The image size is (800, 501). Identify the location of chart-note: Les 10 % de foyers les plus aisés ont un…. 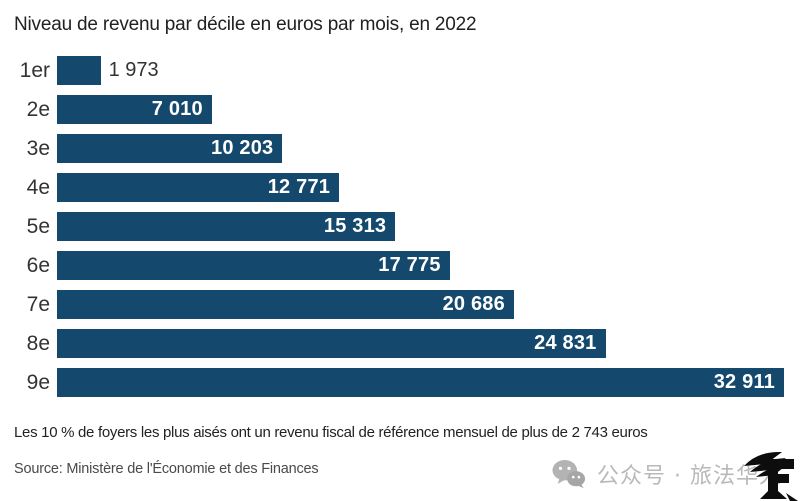
(331, 432).